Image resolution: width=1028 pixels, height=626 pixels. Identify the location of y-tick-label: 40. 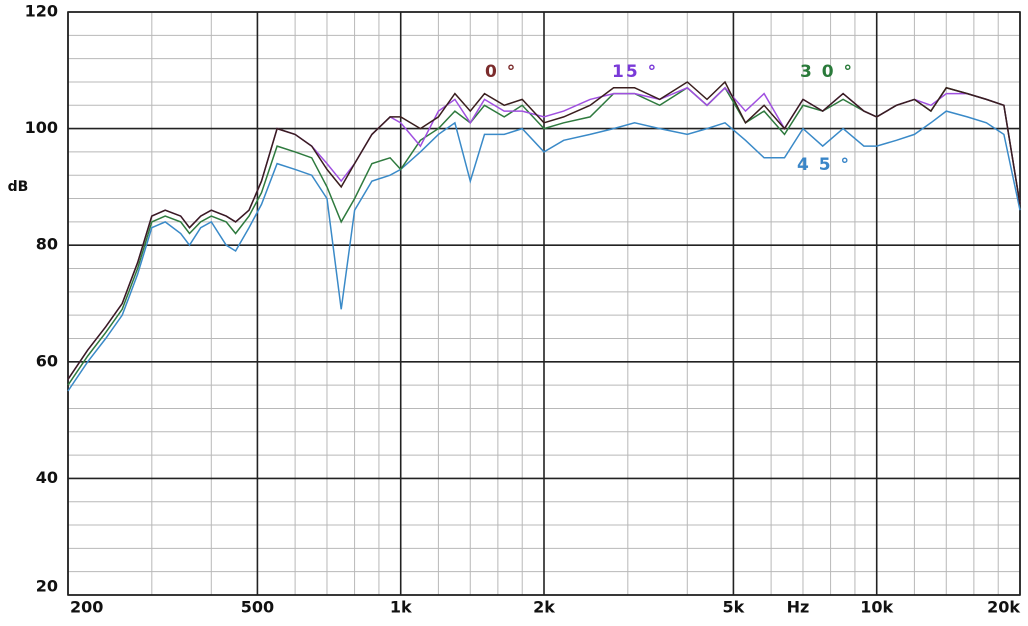
(47, 477).